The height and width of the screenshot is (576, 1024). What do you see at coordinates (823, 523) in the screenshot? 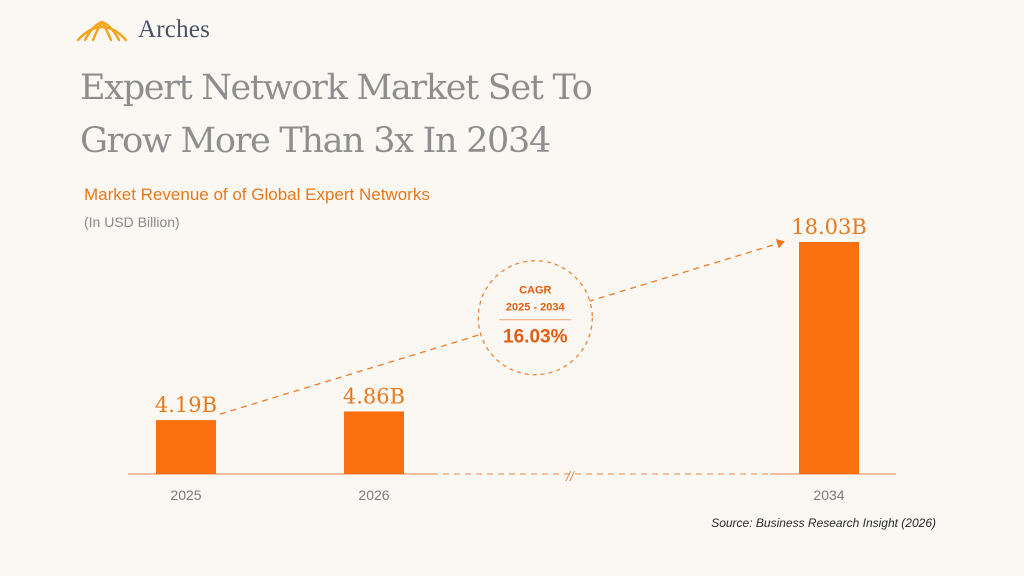
I see `source-note: Source: Business Research Insight (2026)` at bounding box center [823, 523].